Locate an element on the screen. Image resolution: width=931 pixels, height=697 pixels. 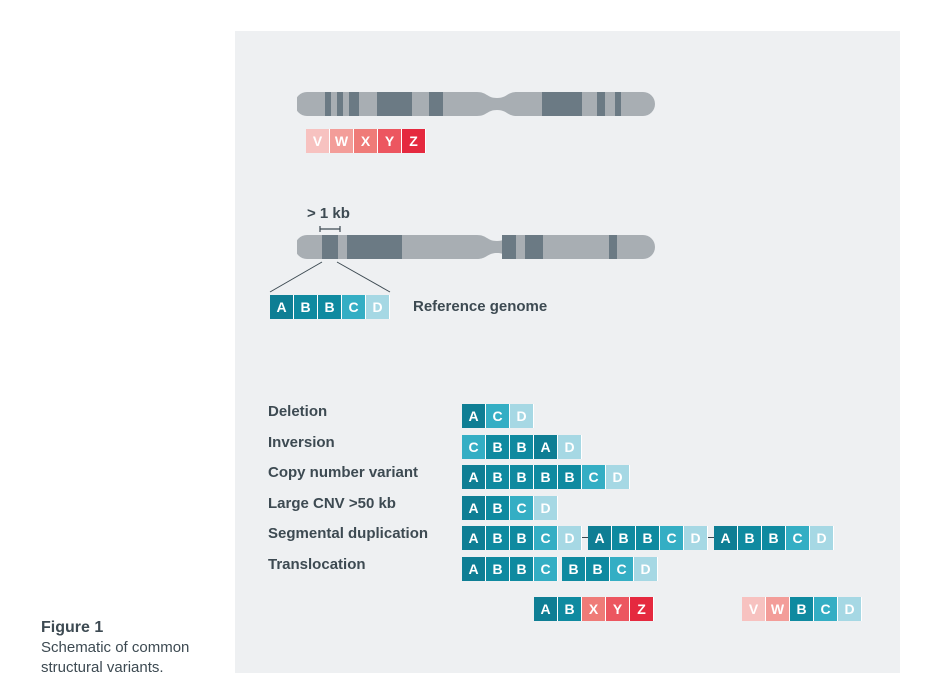
chromosome-top is located at coordinates (476, 104).